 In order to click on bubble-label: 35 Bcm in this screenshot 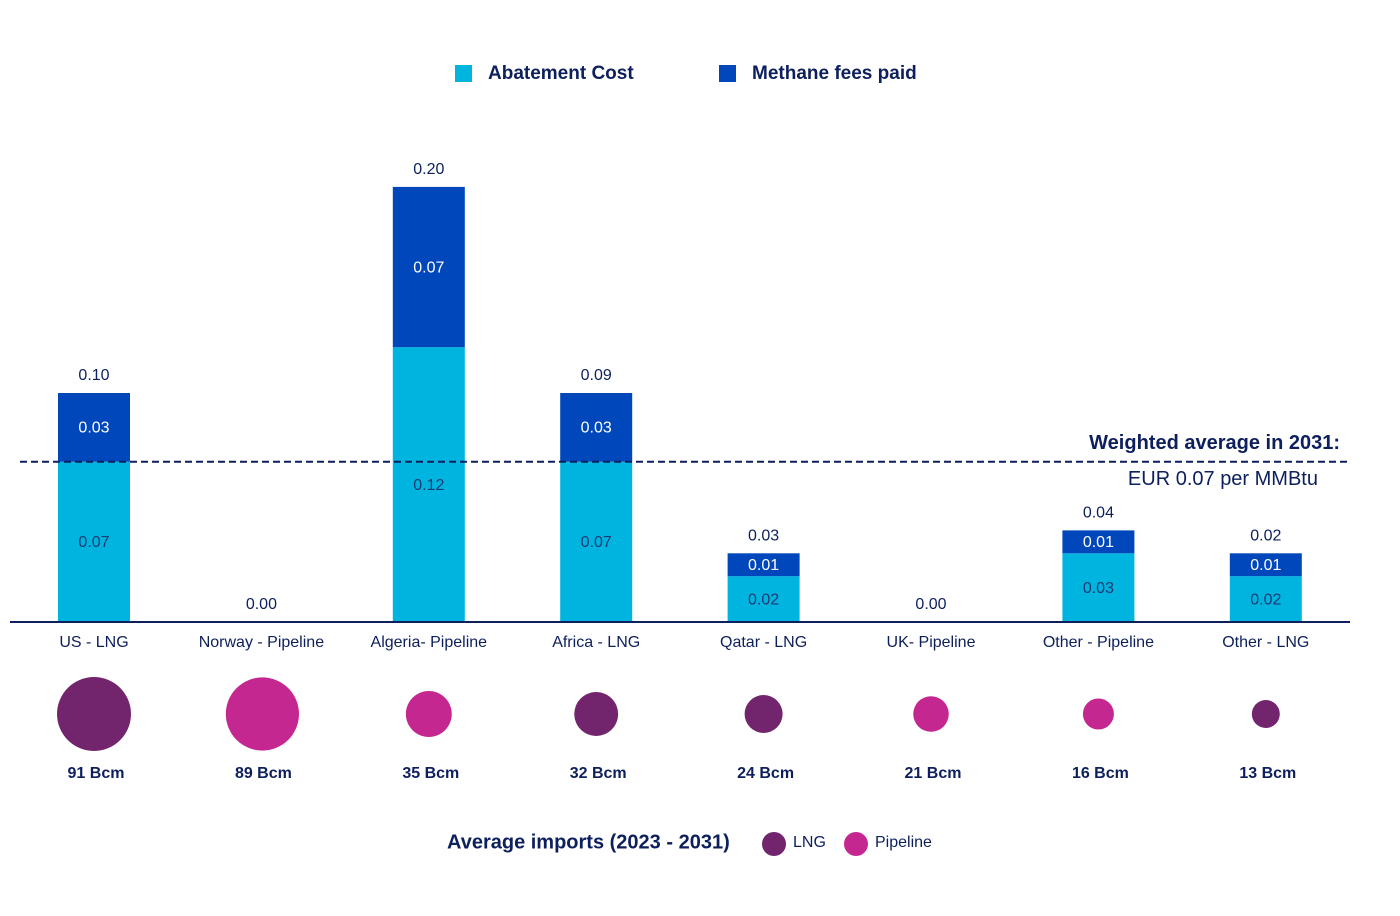, I will do `click(430, 773)`.